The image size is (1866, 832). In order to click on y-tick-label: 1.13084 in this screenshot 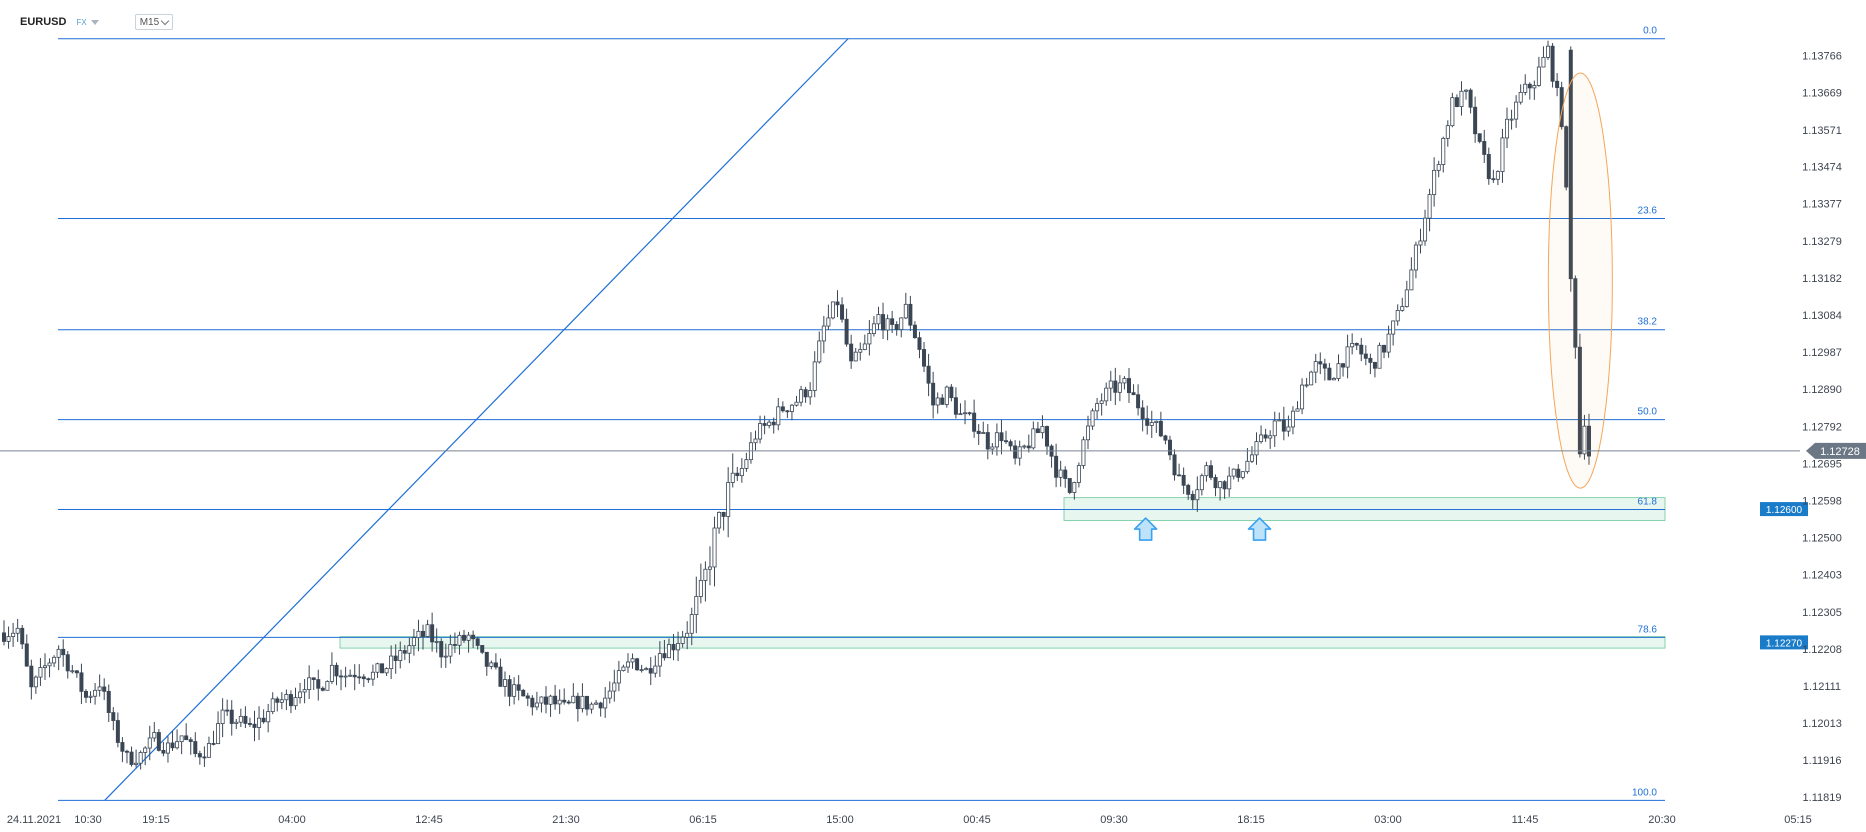, I will do `click(1822, 316)`.